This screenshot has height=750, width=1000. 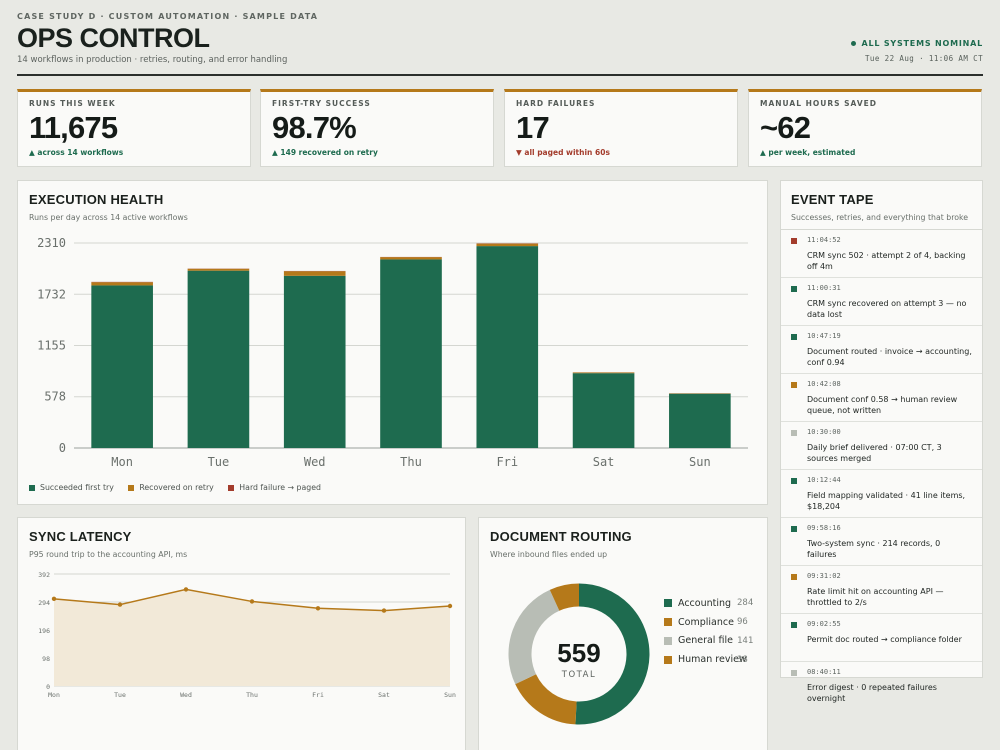 I want to click on kpi-note: ▲ per week, estimated, so click(x=808, y=152).